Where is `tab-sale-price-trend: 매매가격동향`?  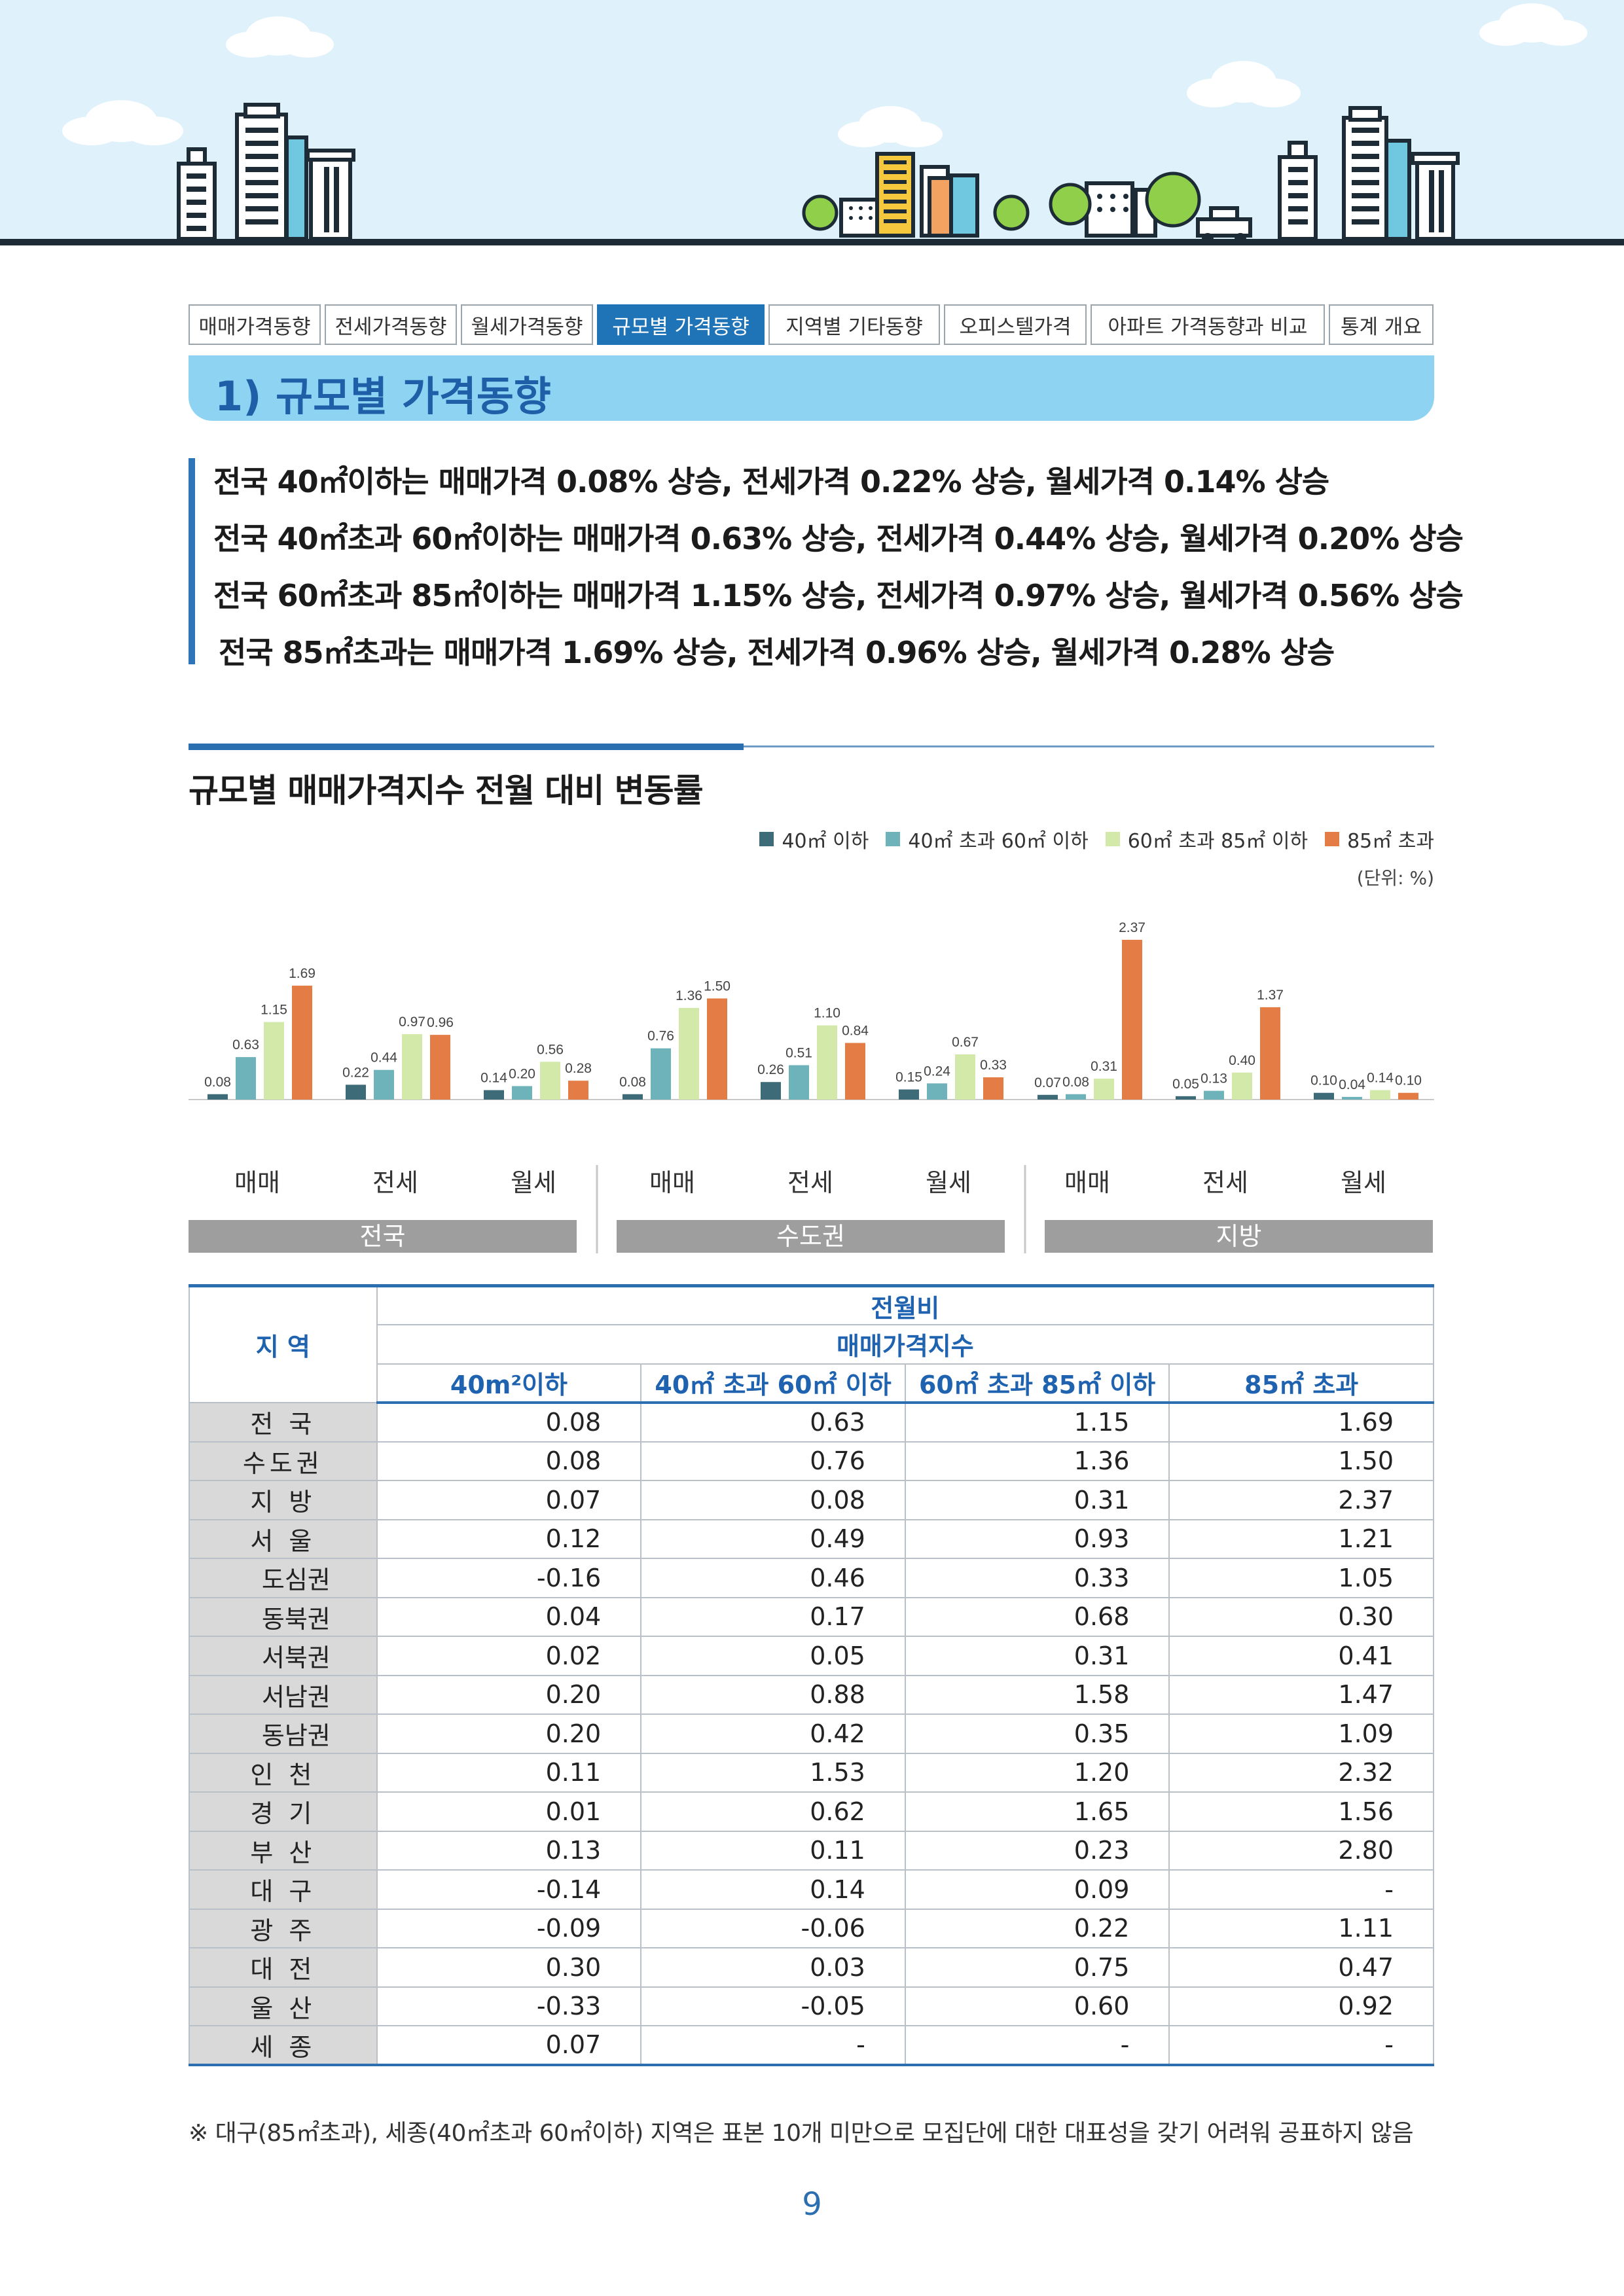
tab-sale-price-trend: 매매가격동향 is located at coordinates (255, 324).